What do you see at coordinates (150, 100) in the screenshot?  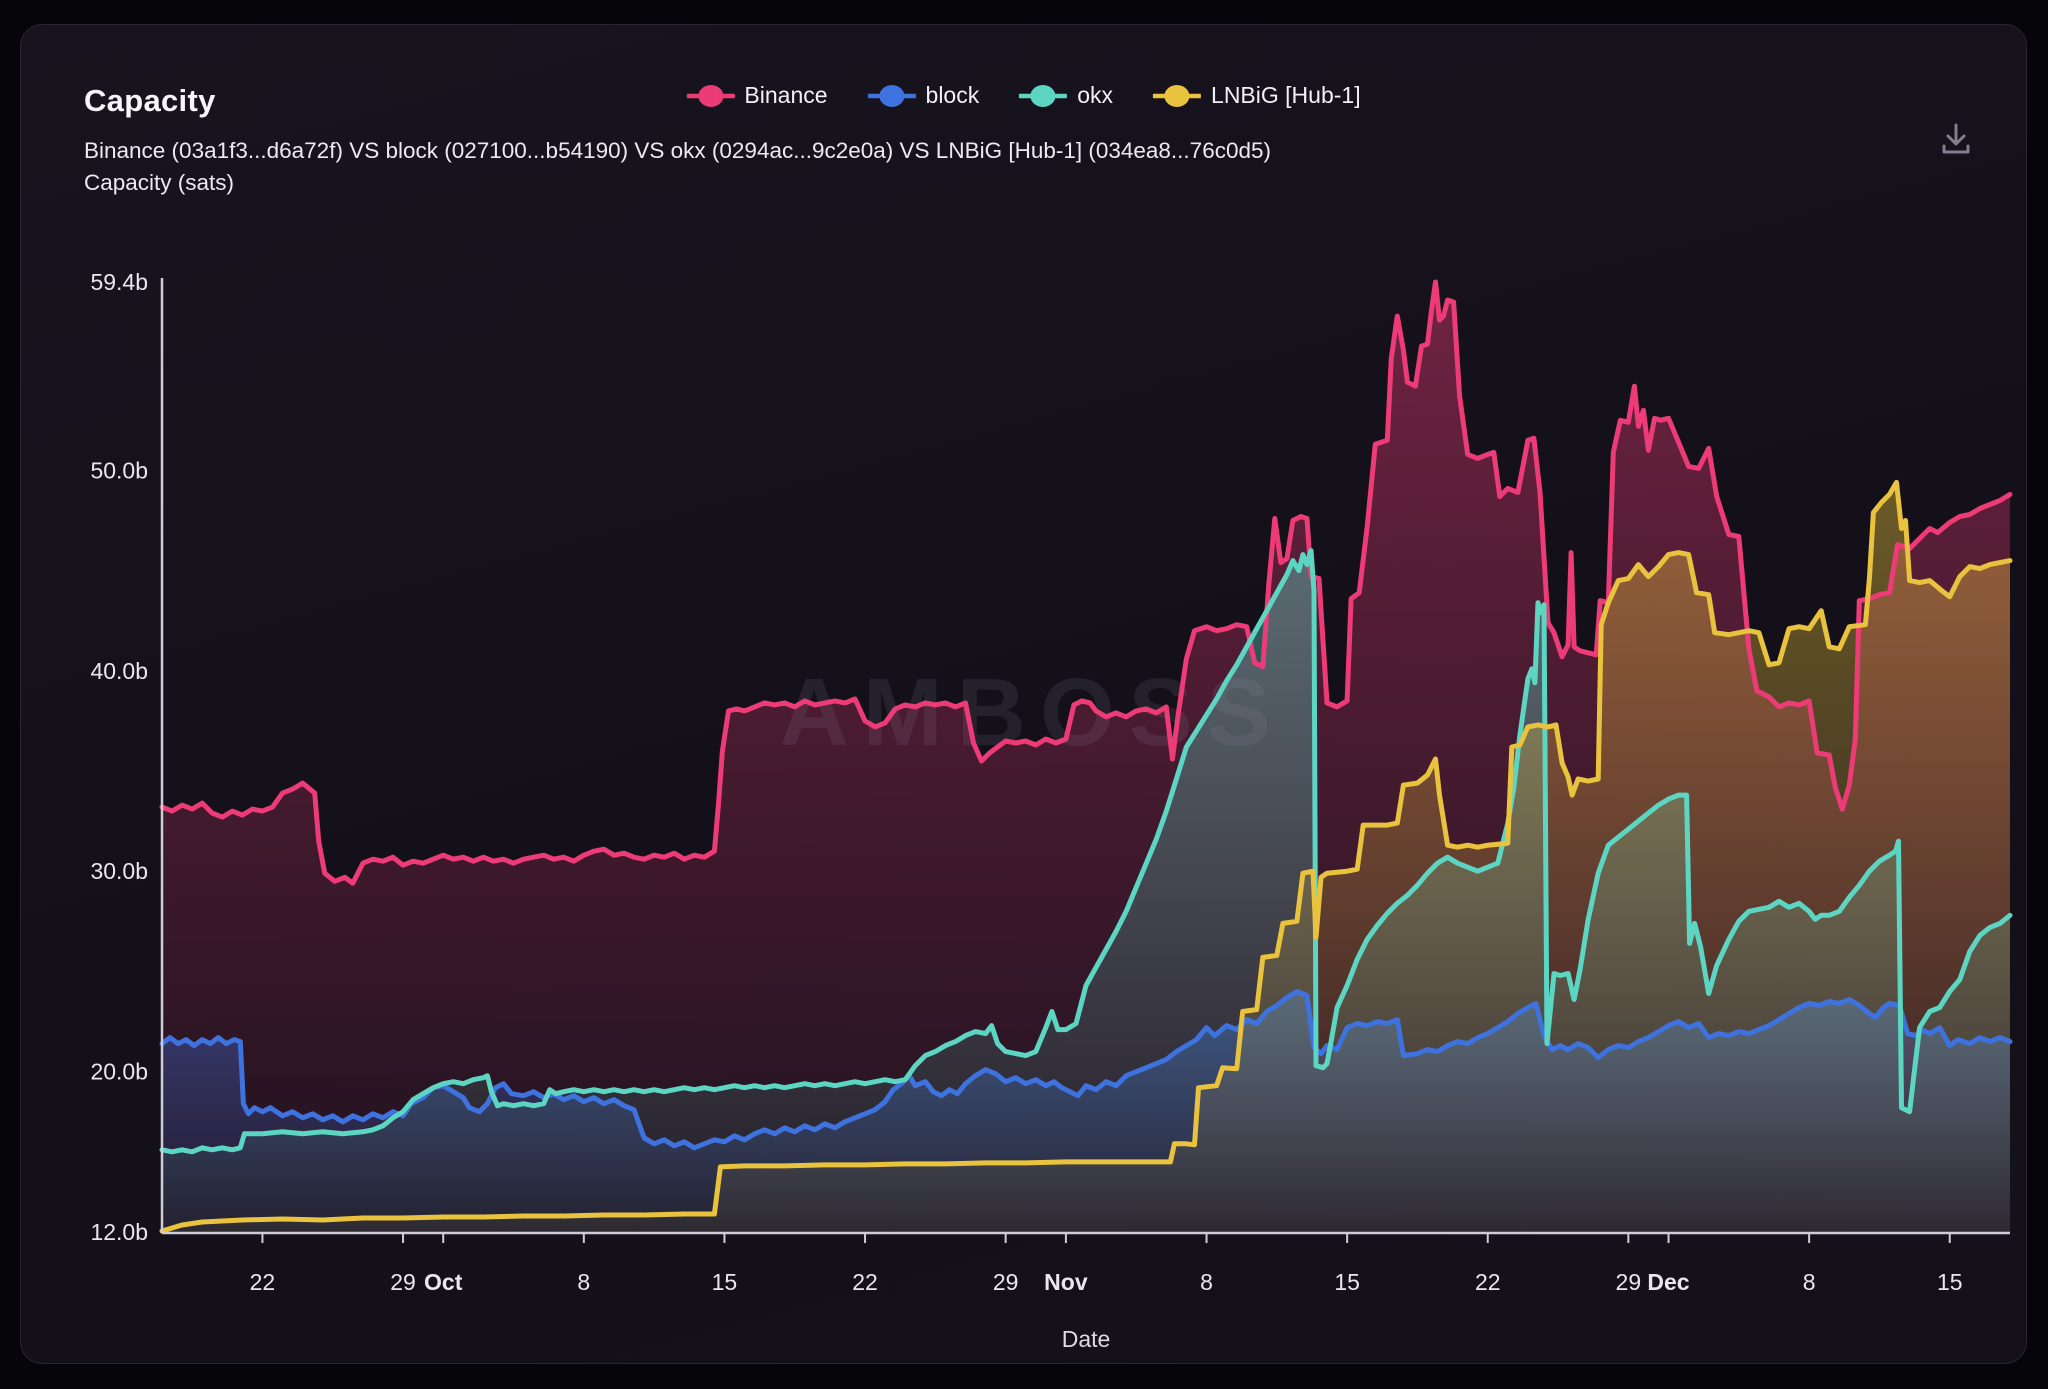 I see `page-title: Capacity` at bounding box center [150, 100].